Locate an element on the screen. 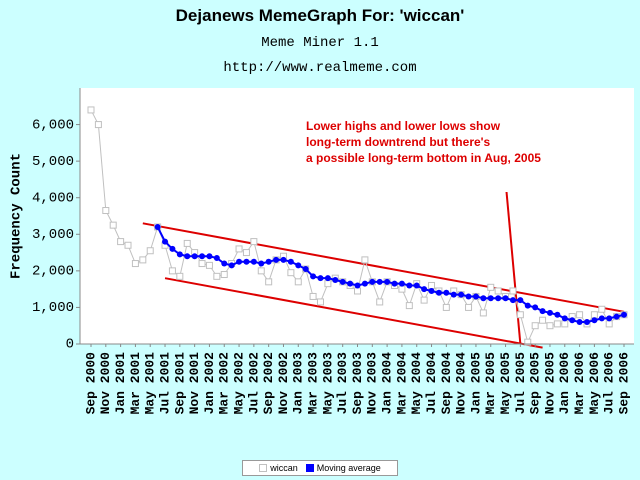 The image size is (640, 480). annotation-box is located at coordinates (450, 152).